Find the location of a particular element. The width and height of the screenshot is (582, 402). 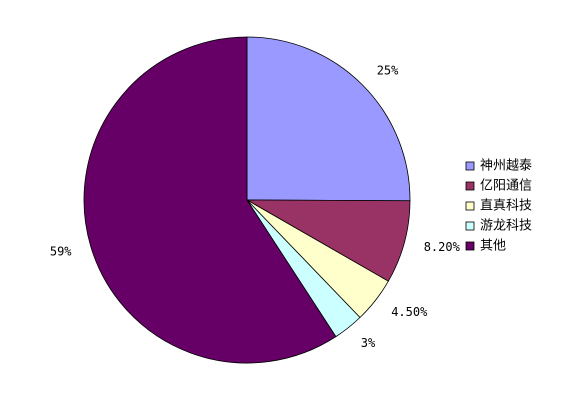

data-label: 25% is located at coordinates (388, 70).